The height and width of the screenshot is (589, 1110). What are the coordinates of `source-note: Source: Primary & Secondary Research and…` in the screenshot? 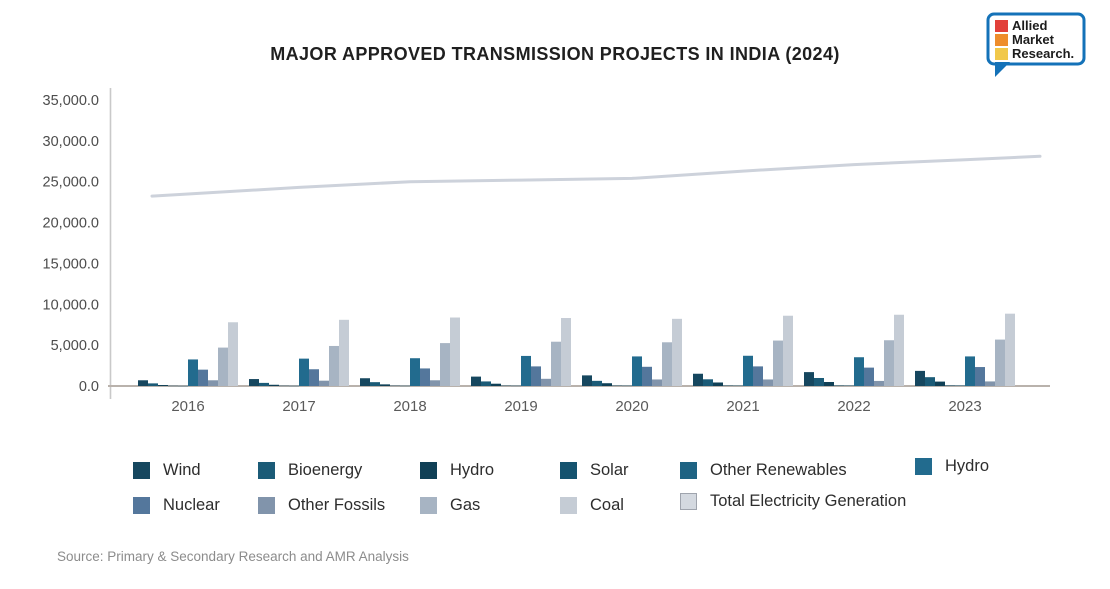 It's located at (233, 556).